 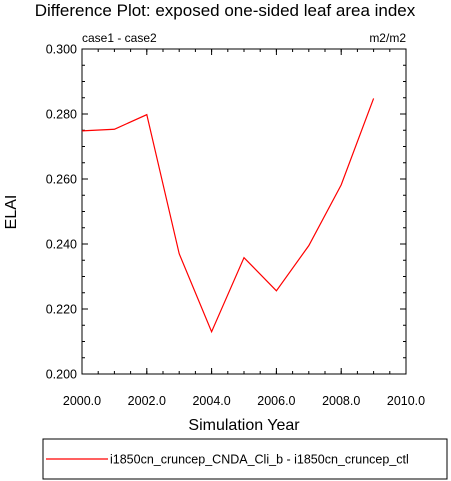 What do you see at coordinates (61, 310) in the screenshot?
I see `y-tick-label: 0.220` at bounding box center [61, 310].